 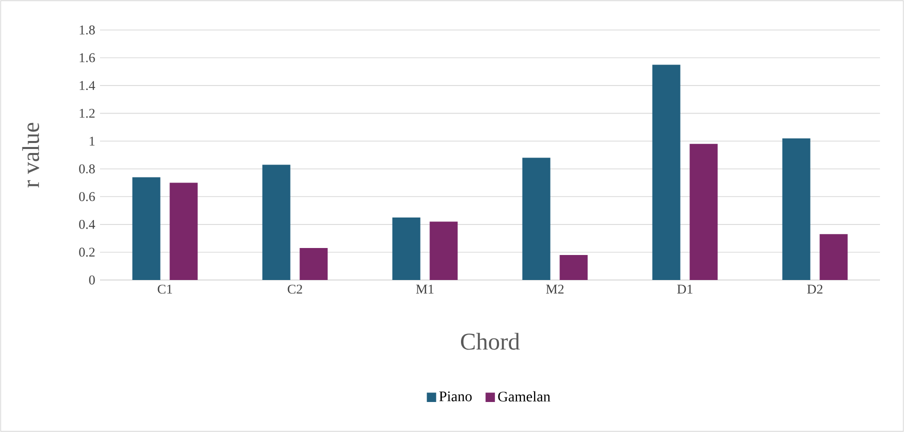 I want to click on y-tick-label: 0.8, so click(x=87, y=169).